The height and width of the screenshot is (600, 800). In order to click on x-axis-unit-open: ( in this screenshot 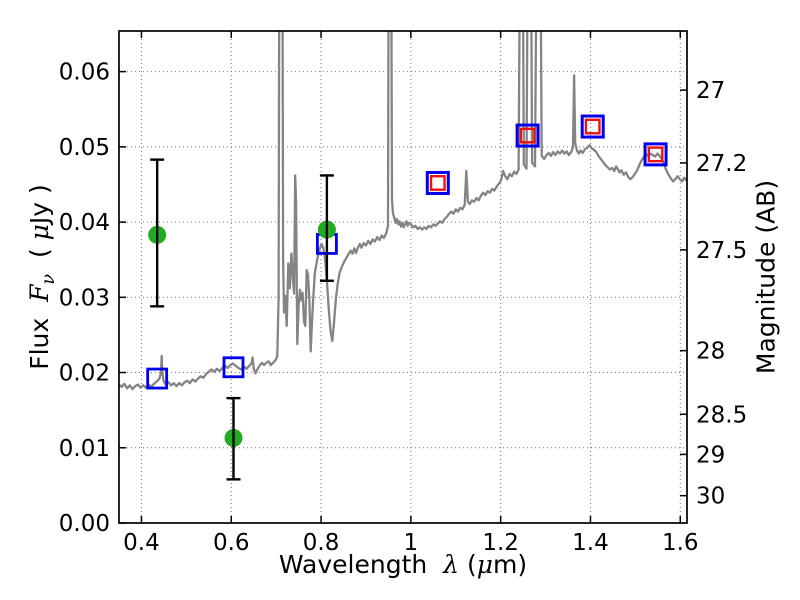, I will do `click(471, 564)`.